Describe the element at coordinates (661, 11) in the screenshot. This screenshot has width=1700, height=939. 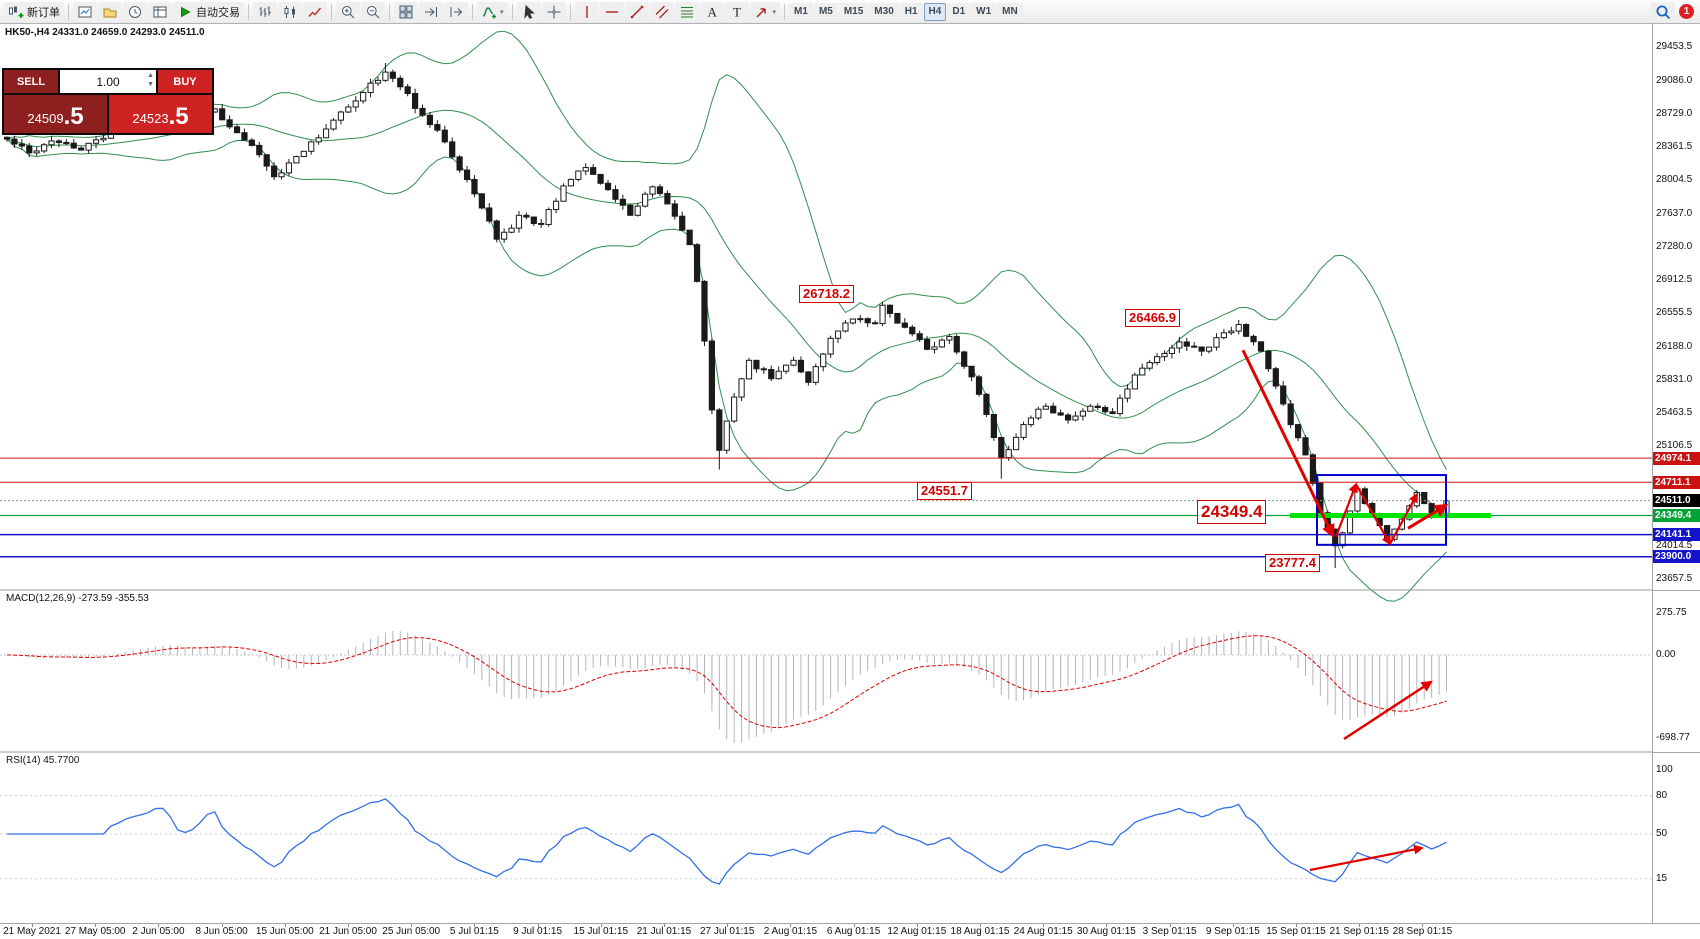
I see `toolbar-channel-button` at that location.